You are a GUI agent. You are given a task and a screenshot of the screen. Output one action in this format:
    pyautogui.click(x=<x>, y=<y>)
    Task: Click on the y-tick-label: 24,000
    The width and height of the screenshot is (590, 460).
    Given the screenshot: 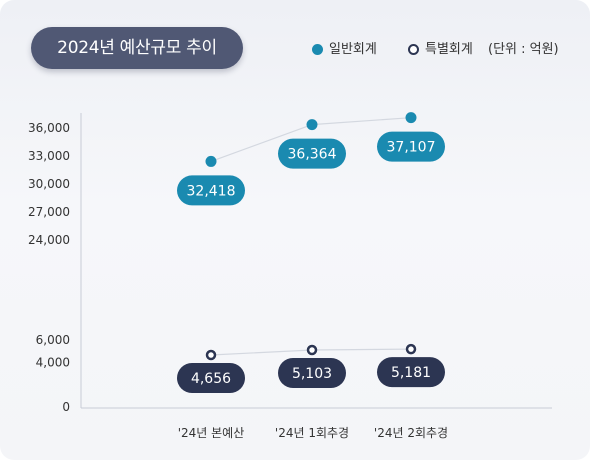 What is the action you would take?
    pyautogui.click(x=49, y=240)
    